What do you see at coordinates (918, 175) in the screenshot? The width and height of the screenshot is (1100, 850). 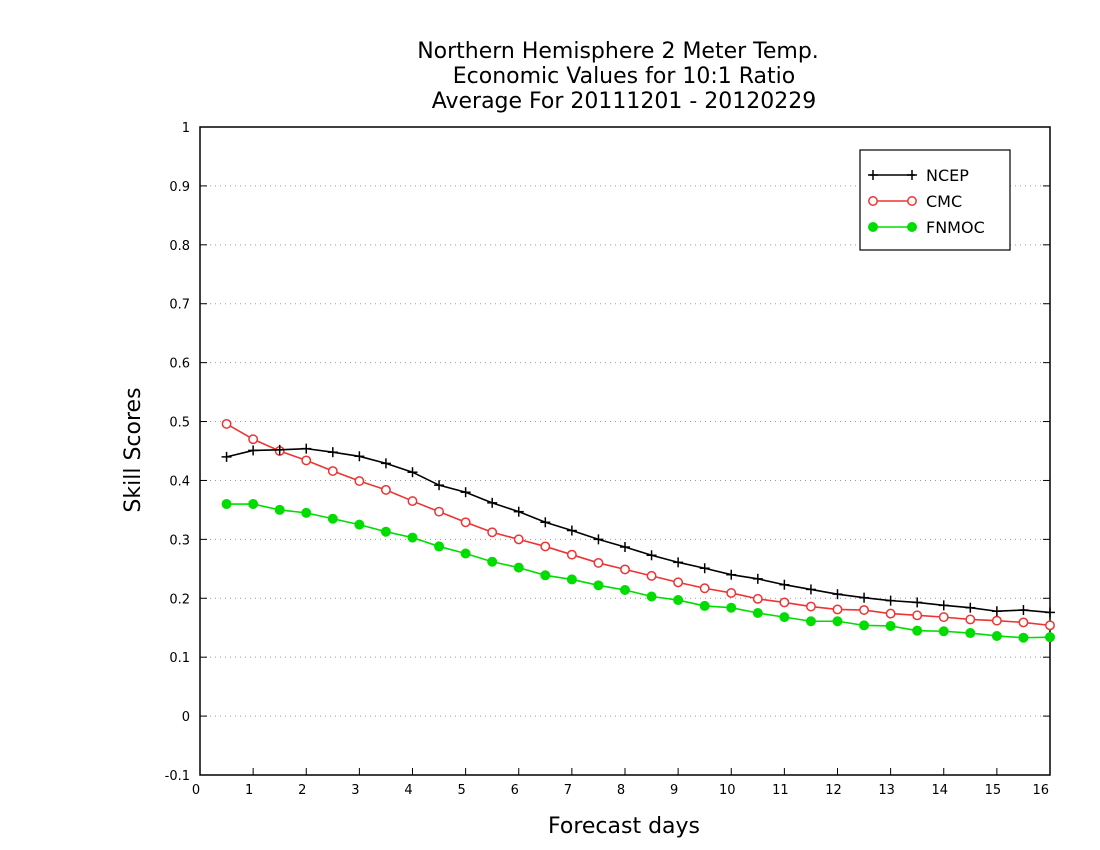 I see `legend-item-ncep: NCEP` at bounding box center [918, 175].